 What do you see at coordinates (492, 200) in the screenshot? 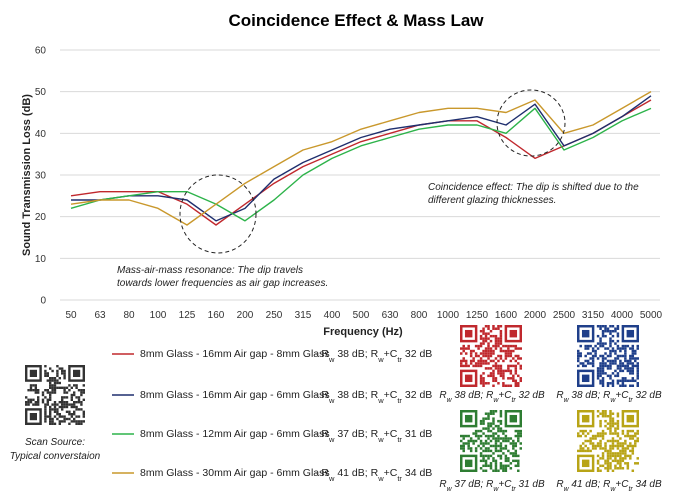
I see `coincidence-note-line2: different glazing thicknesses.` at bounding box center [492, 200].